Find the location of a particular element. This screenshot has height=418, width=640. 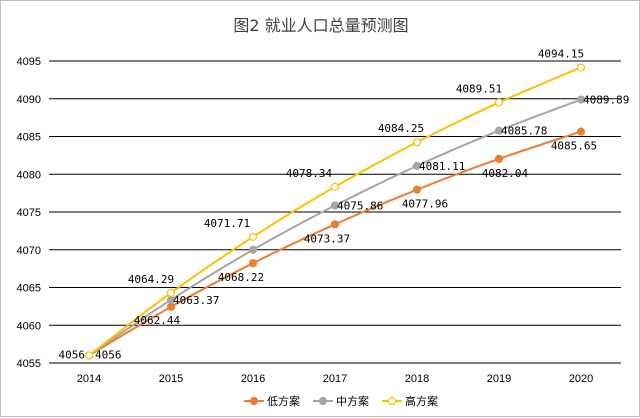

x-axis-ticks: 2014 2015 2016 2017 2018 2019 2020 is located at coordinates (335, 379).